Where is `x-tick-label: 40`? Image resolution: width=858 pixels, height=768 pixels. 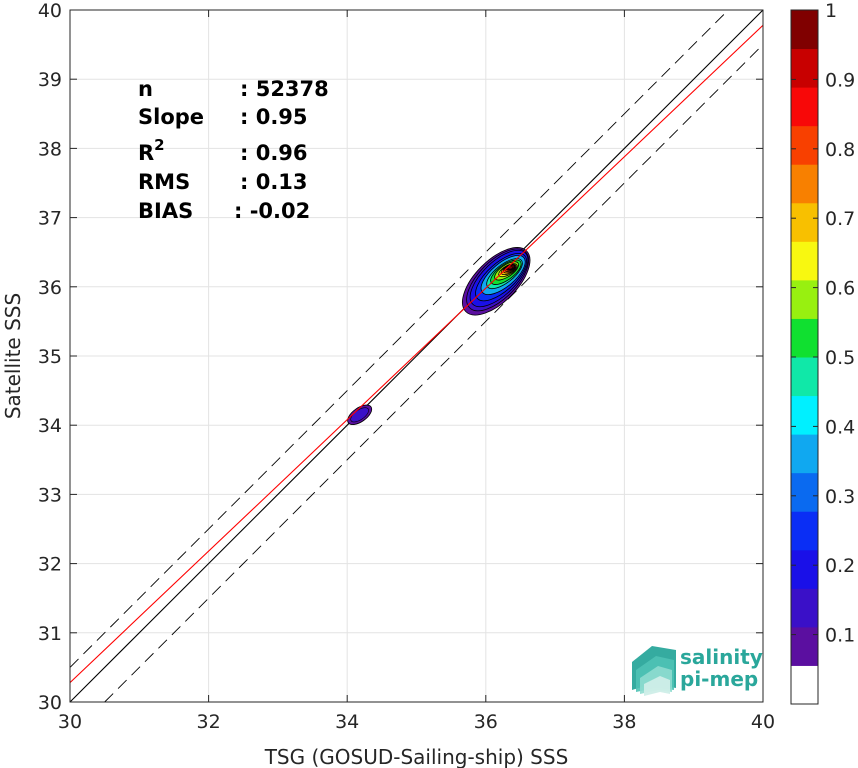 x-tick-label: 40 is located at coordinates (763, 722).